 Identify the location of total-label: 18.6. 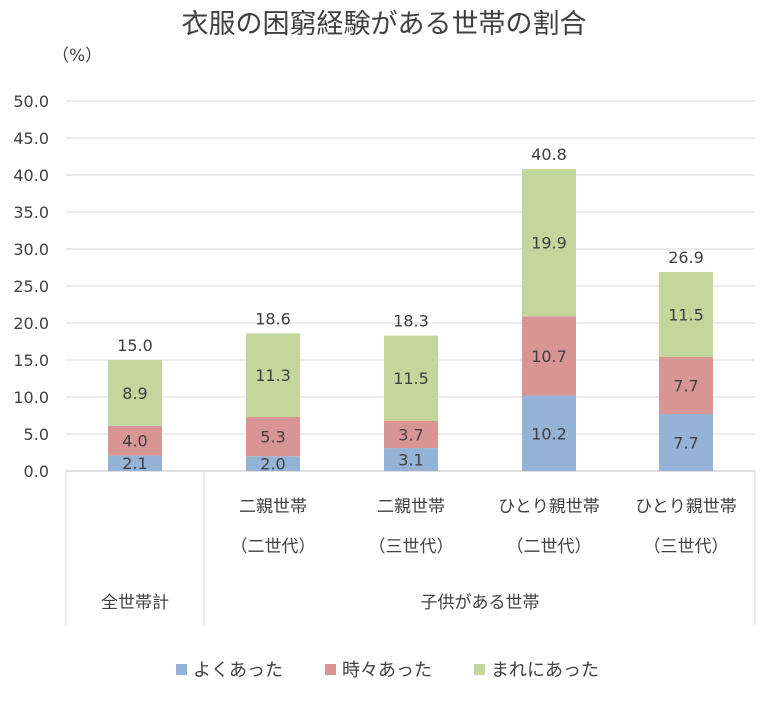
(273, 318).